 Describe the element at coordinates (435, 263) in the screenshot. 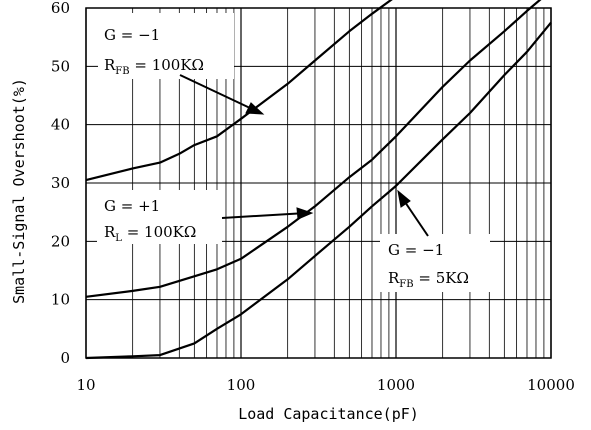

I see `annotation-g-minus1-rfb5k: G = −1 RFB = 5KΩ` at that location.